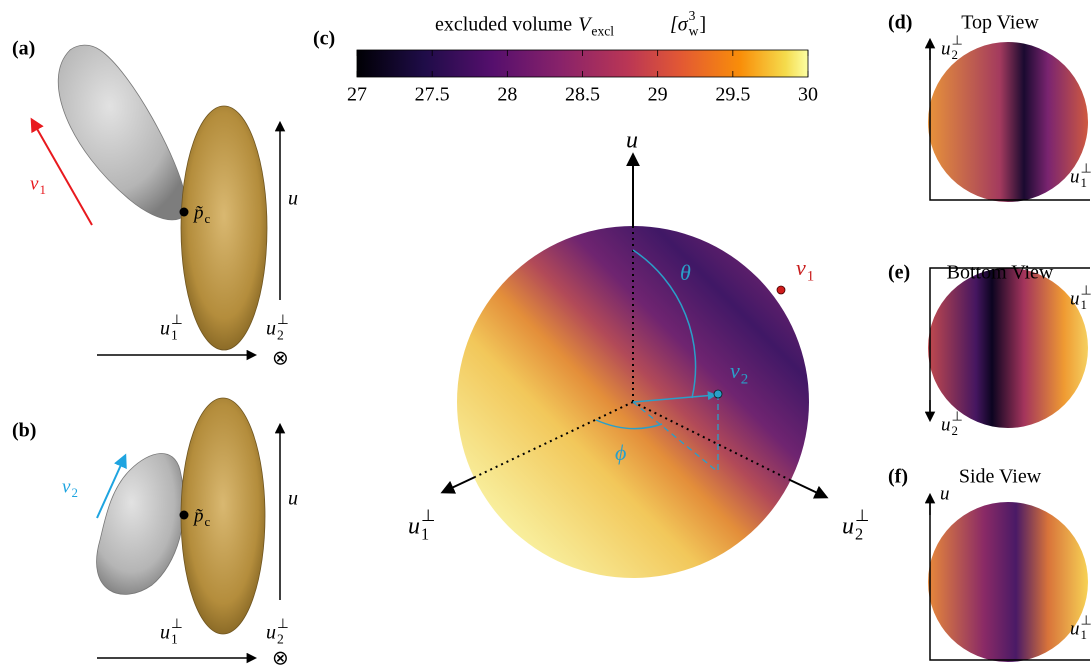 The image size is (1092, 669). Describe the element at coordinates (900, 23) in the screenshot. I see `panel-label: (d)` at that location.